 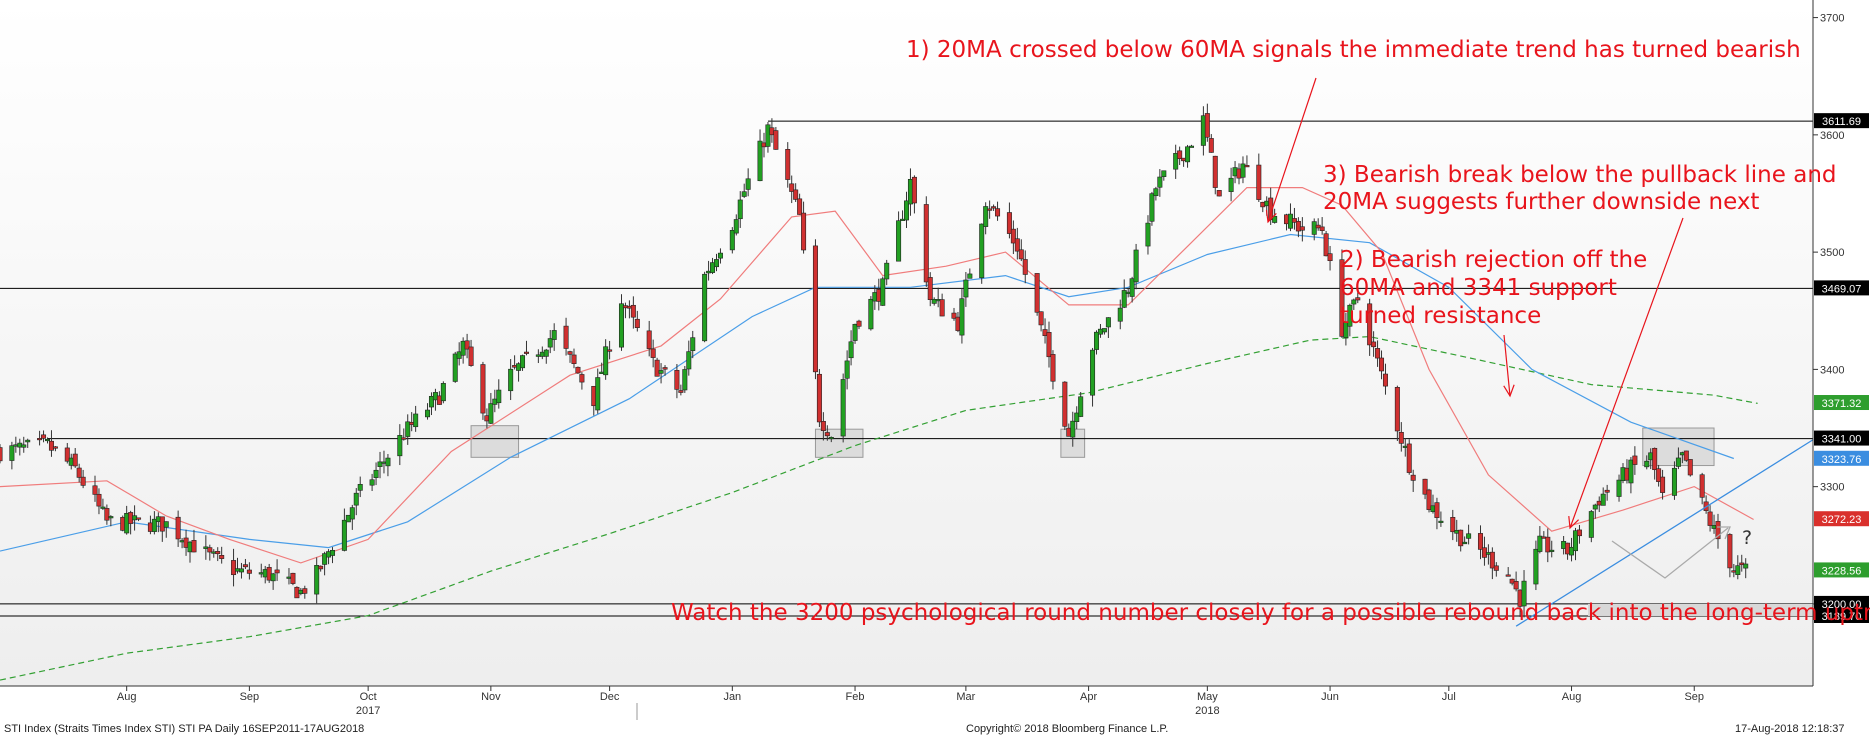 I want to click on annotation-question-mark: ?, so click(x=1747, y=538).